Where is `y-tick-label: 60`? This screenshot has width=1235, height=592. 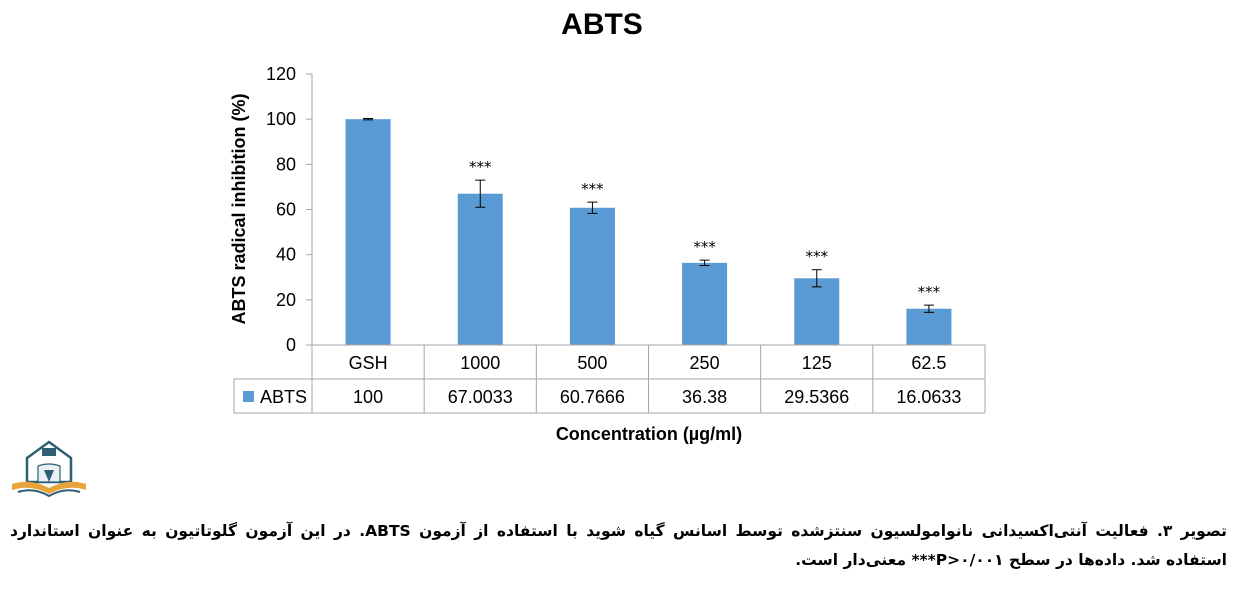
y-tick-label: 60 is located at coordinates (286, 210).